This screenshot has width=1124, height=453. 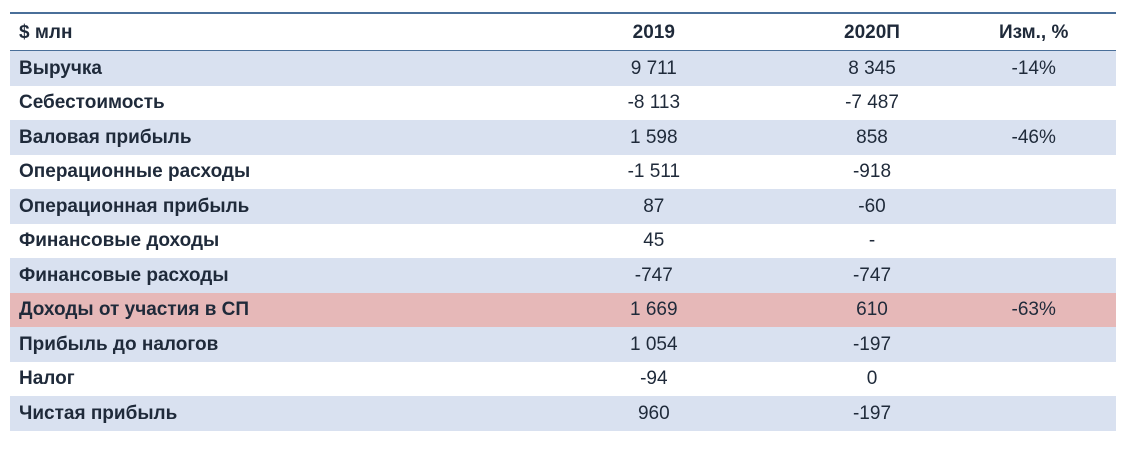 What do you see at coordinates (563, 379) in the screenshot?
I see `table-row: Налог -94 0` at bounding box center [563, 379].